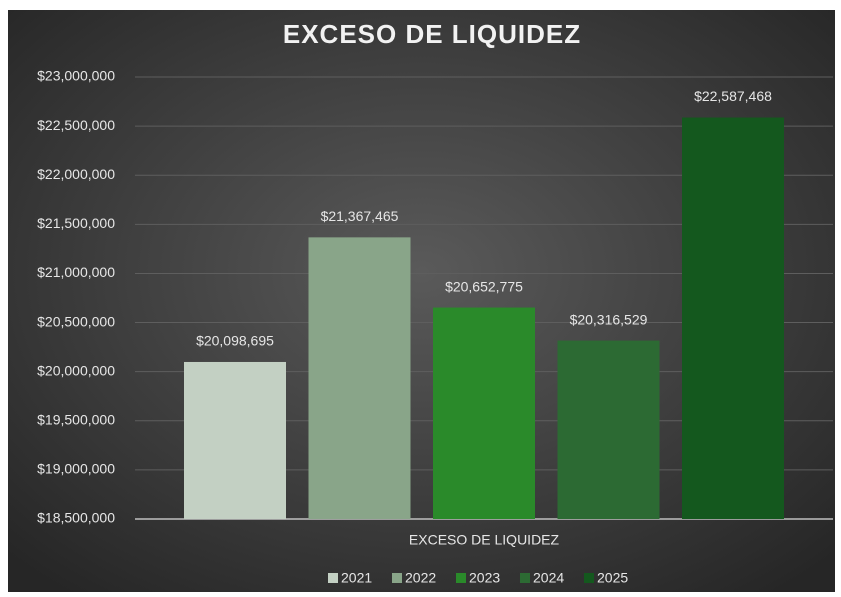  Describe the element at coordinates (76, 469) in the screenshot. I see `y-tick-label: $19,000,000` at that location.